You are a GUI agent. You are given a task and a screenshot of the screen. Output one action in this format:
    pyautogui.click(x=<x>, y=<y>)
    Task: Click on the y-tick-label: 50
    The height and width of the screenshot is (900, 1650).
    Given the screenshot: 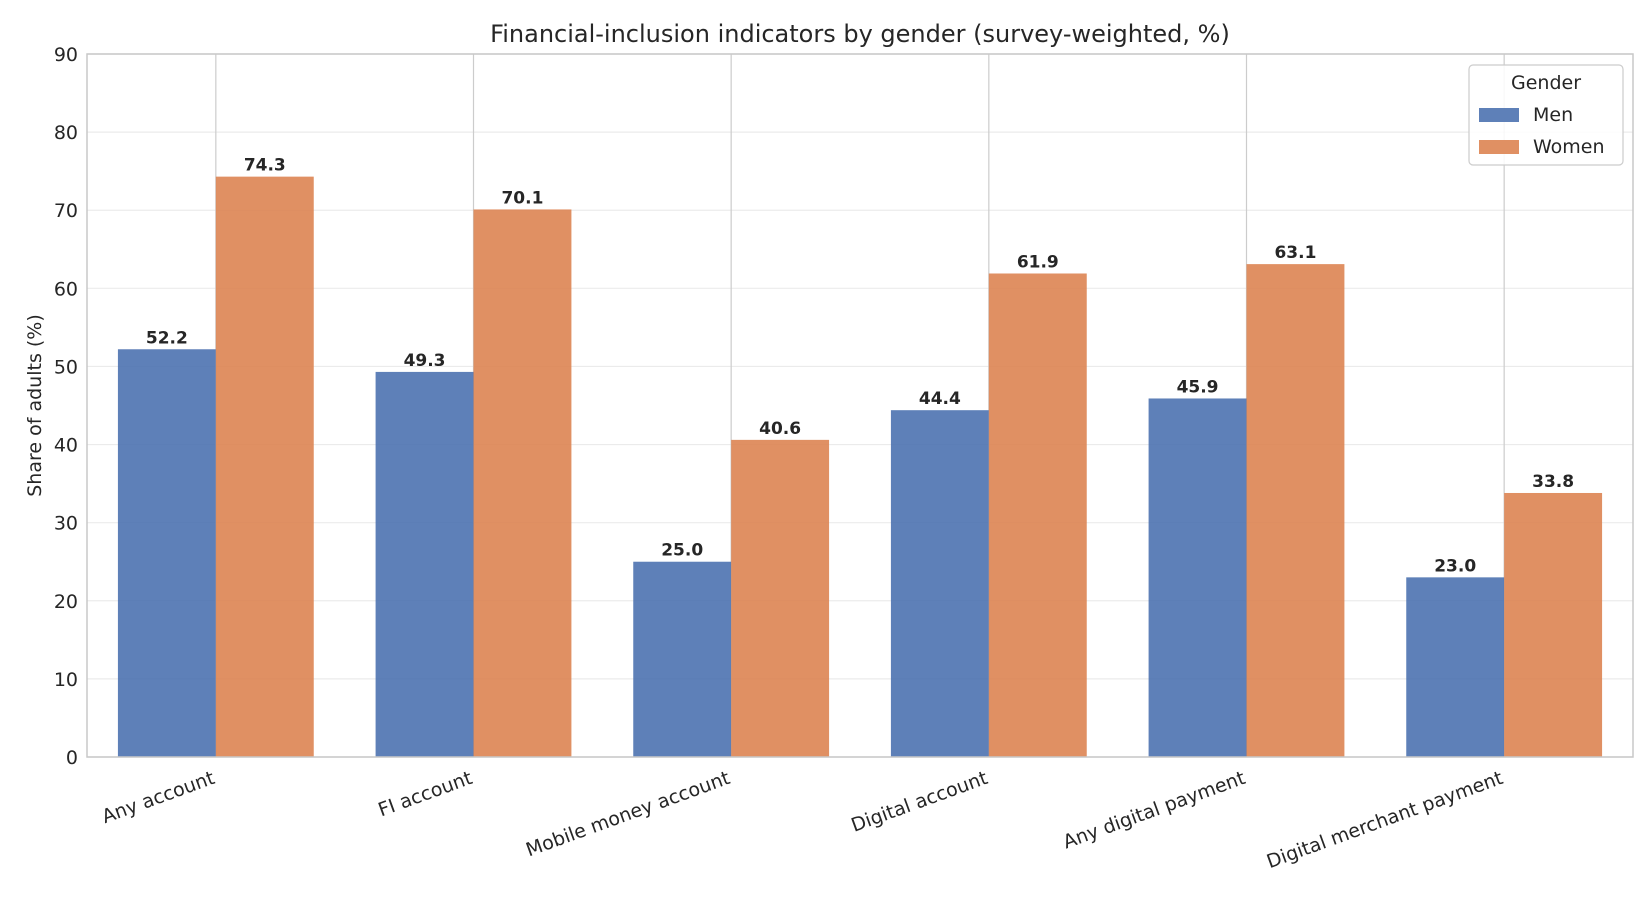 What is the action you would take?
    pyautogui.click(x=66, y=367)
    